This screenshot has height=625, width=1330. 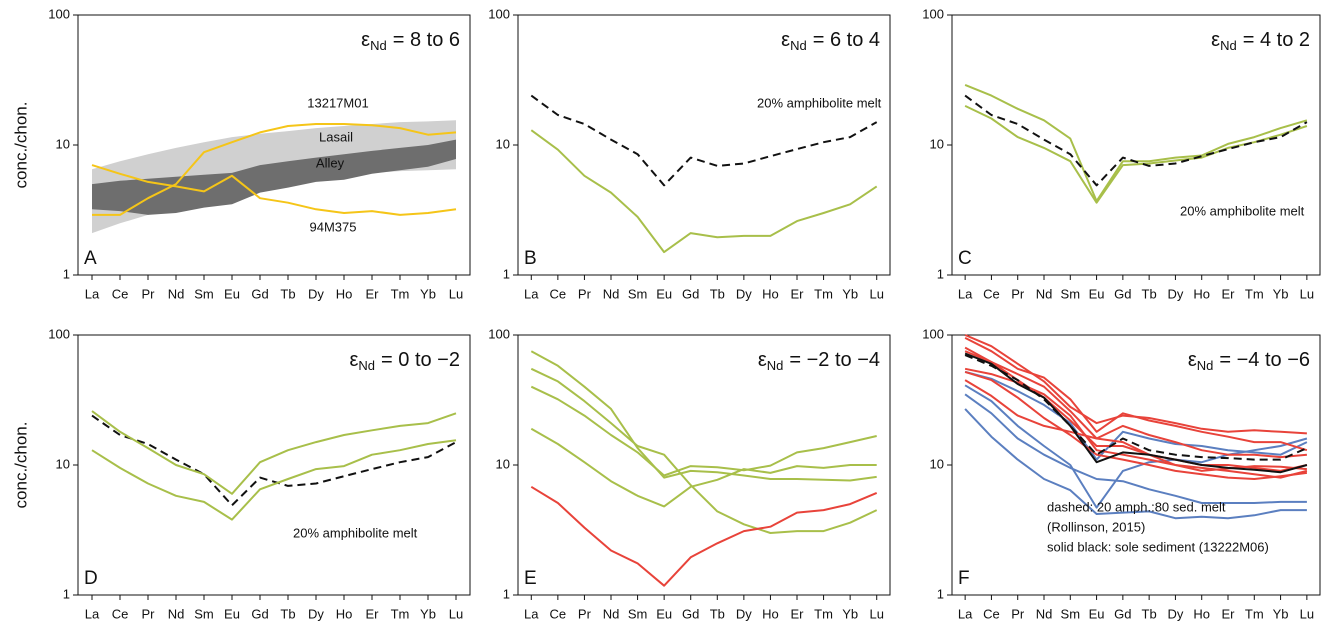 I want to click on panel-title: εNd = −2 to −4, so click(x=819, y=361).